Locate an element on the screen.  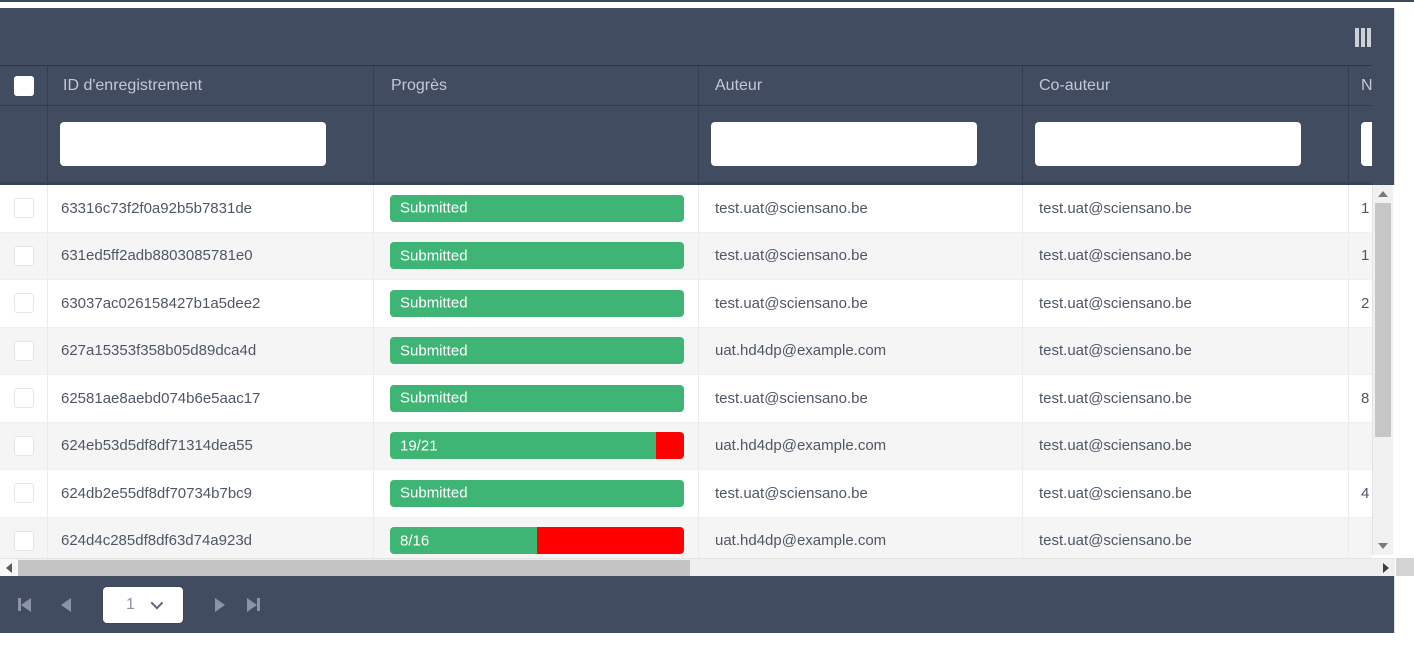
column-label-co-author: Co-auteur is located at coordinates (1075, 85).